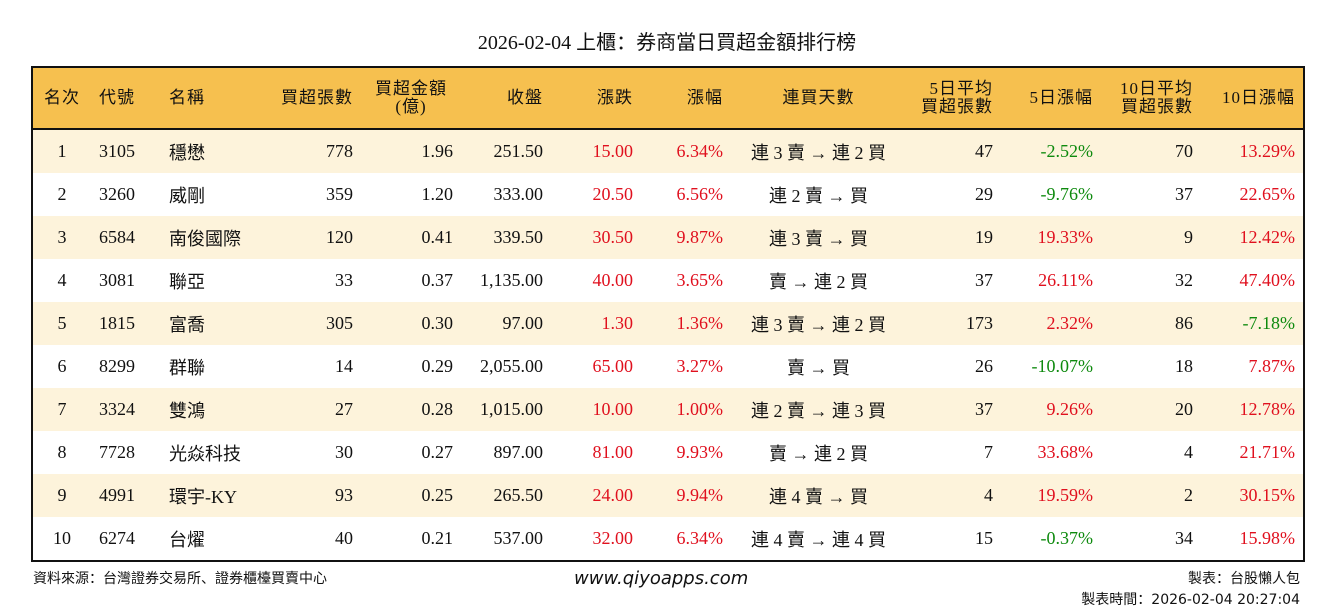  What do you see at coordinates (613, 409) in the screenshot?
I see `table-cell: 10.00` at bounding box center [613, 409].